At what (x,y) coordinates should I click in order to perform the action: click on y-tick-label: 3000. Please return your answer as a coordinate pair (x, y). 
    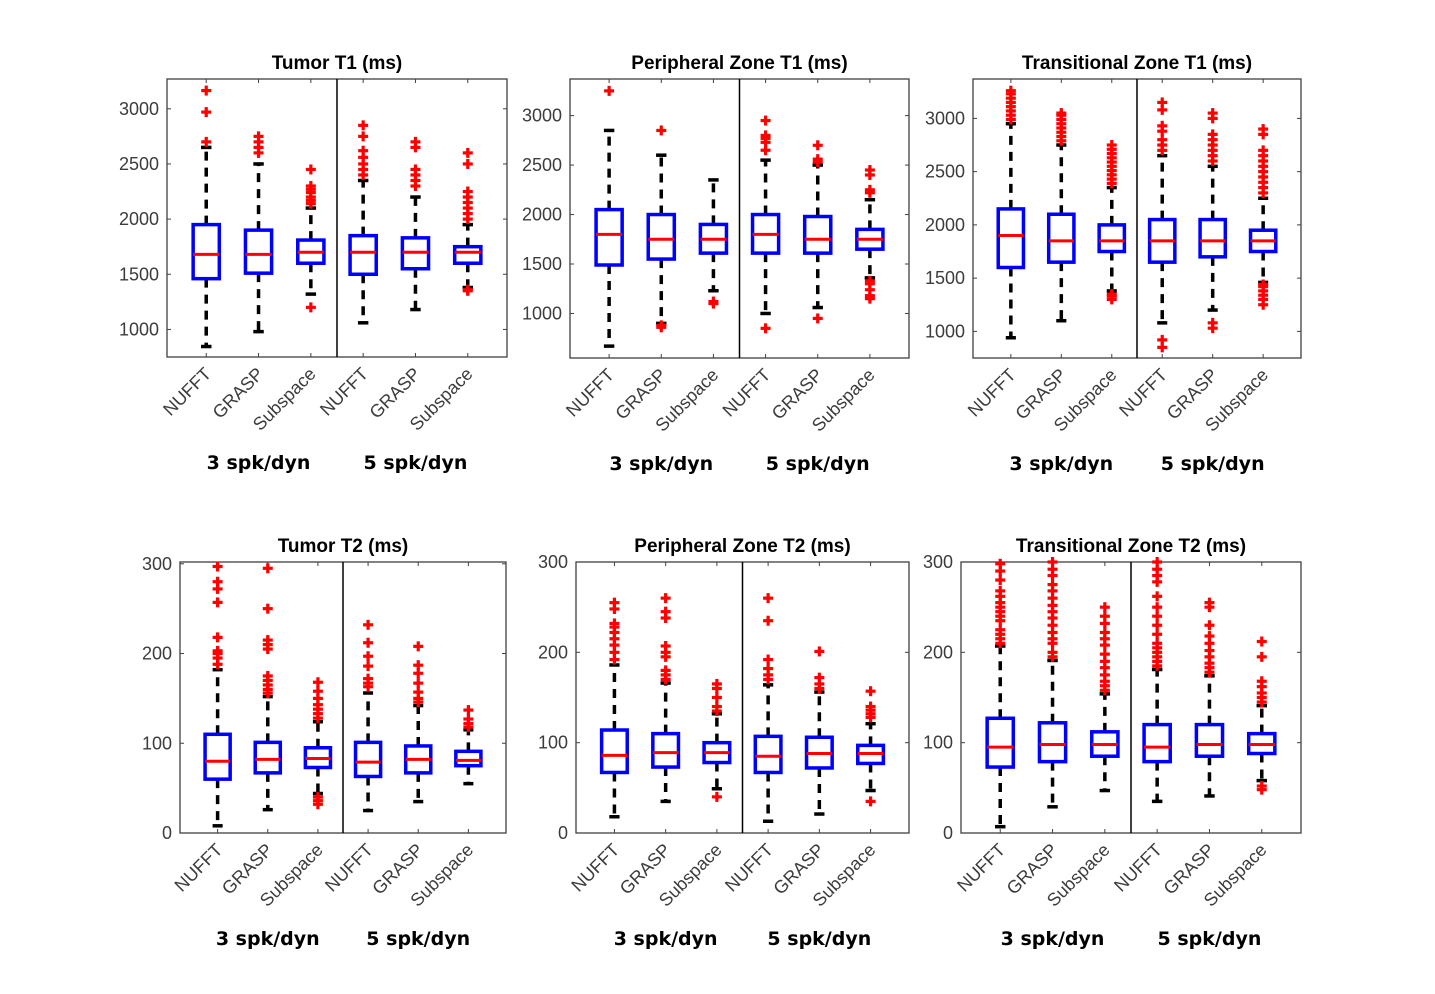
    Looking at the image, I should click on (945, 118).